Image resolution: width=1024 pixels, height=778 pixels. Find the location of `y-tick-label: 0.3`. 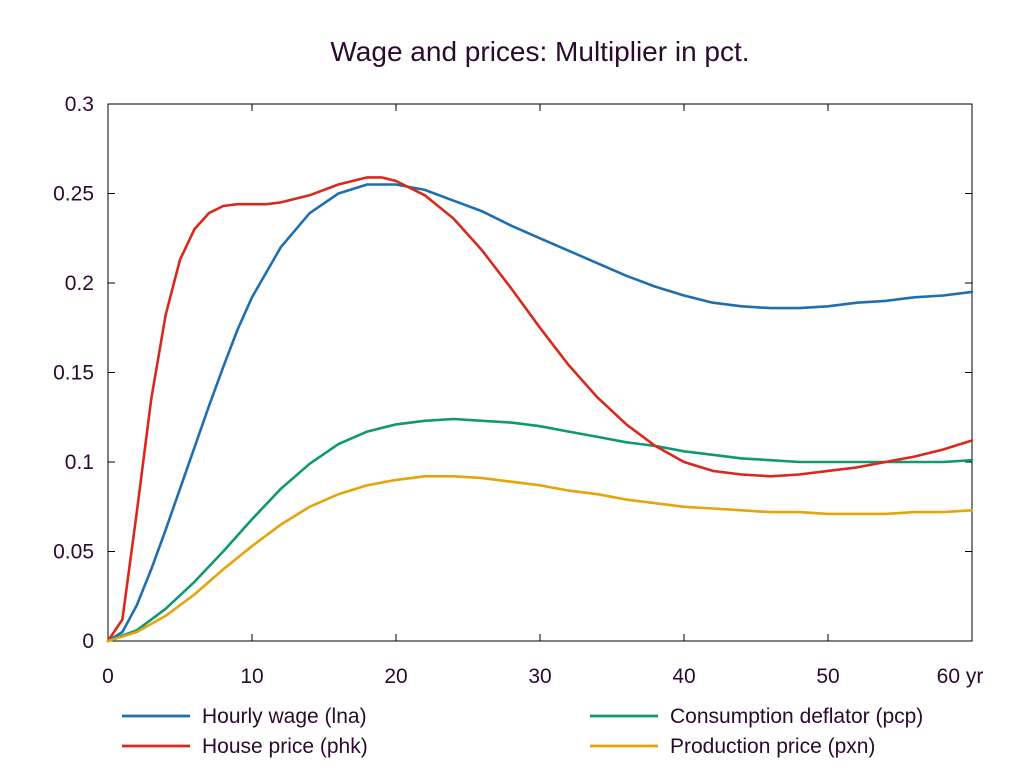

y-tick-label: 0.3 is located at coordinates (79, 104).